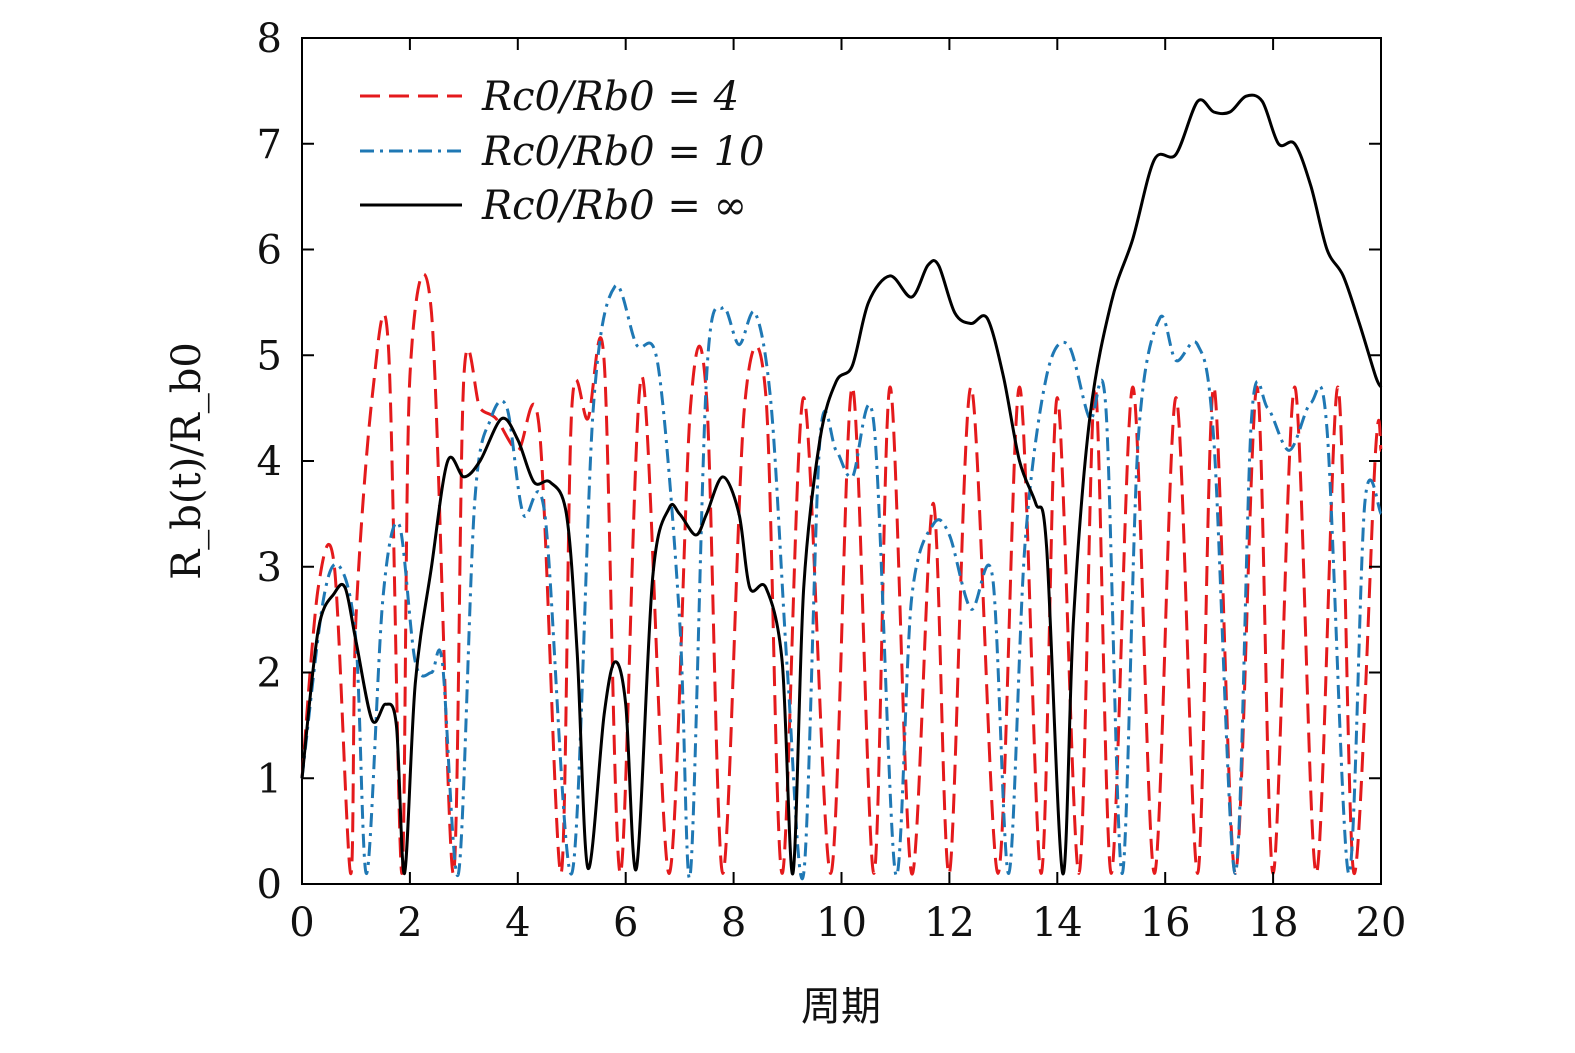  What do you see at coordinates (1381, 923) in the screenshot?
I see `x-tick-label: 20` at bounding box center [1381, 923].